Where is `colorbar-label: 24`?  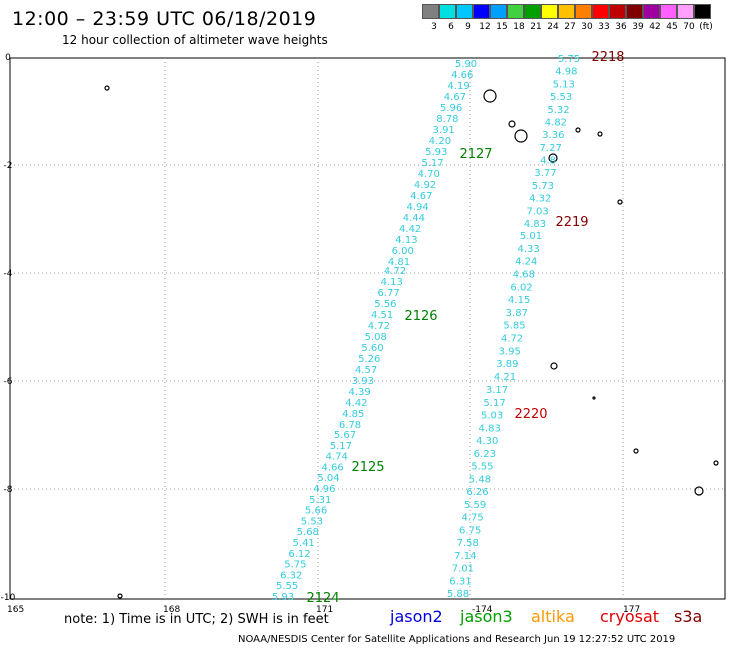
colorbar-label: 24 is located at coordinates (553, 27).